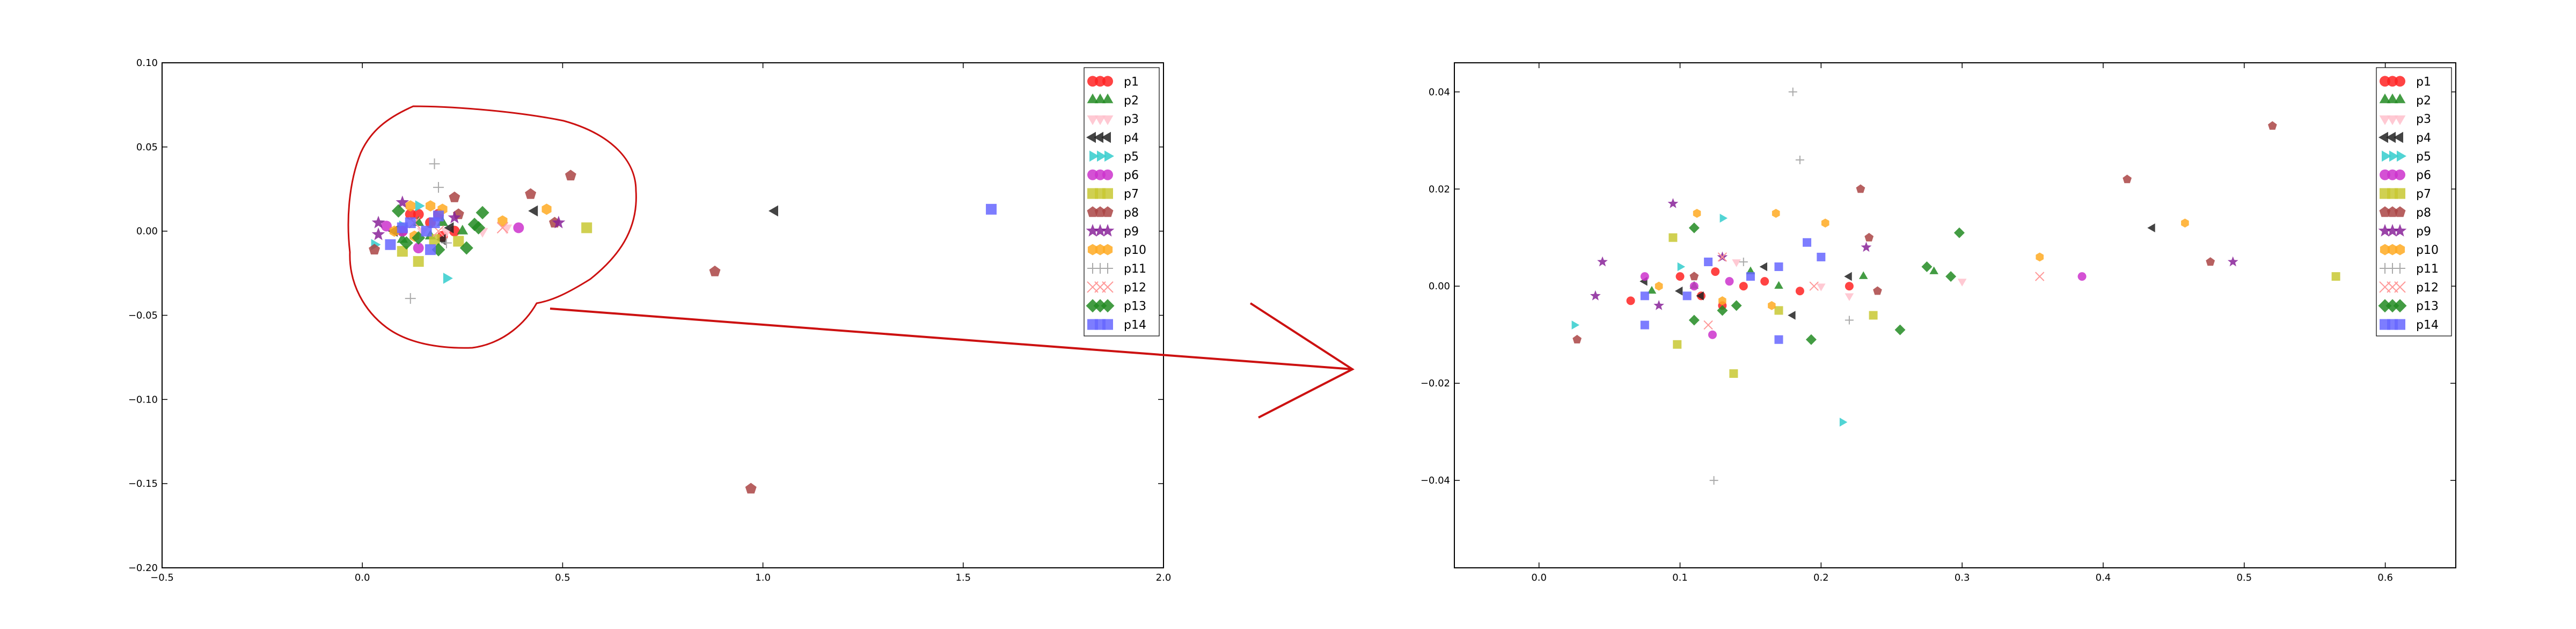  Describe the element at coordinates (147, 231) in the screenshot. I see `y-tick-label: 0.00` at that location.